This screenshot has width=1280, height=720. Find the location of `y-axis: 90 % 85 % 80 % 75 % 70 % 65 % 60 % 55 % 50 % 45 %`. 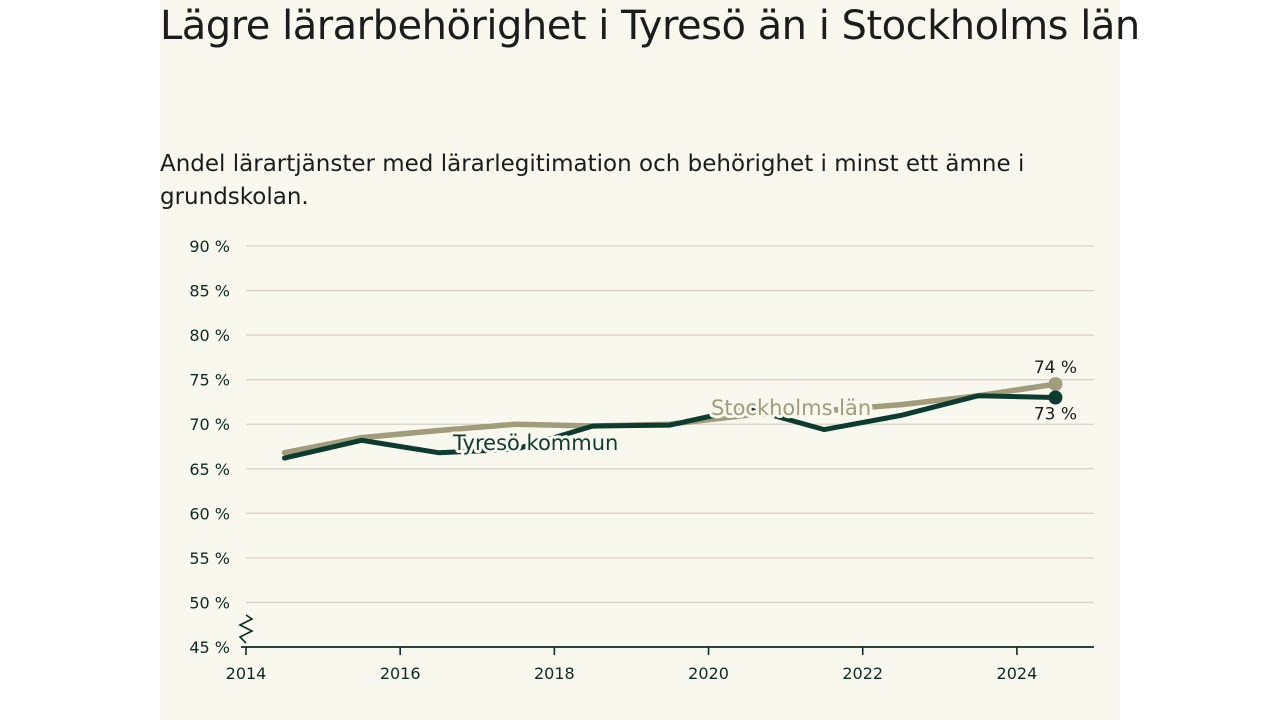

y-axis: 90 % 85 % 80 % 75 % 70 % 65 % 60 % 55 % 50 % 45 % is located at coordinates (209, 447).